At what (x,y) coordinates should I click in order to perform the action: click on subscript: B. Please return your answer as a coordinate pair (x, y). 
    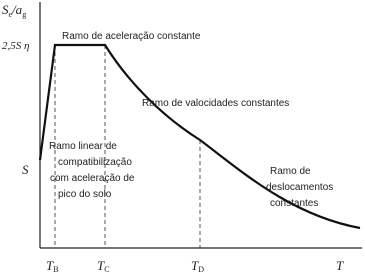
    Looking at the image, I should click on (55, 269).